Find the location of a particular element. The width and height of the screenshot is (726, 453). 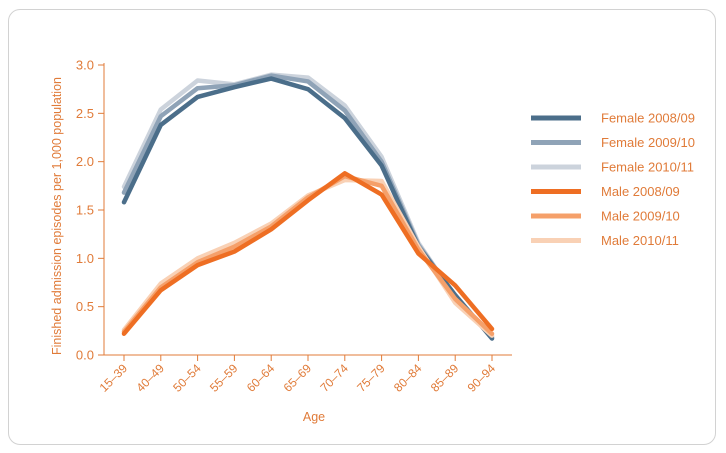

legend-label: Male 2010/11 is located at coordinates (640, 240).